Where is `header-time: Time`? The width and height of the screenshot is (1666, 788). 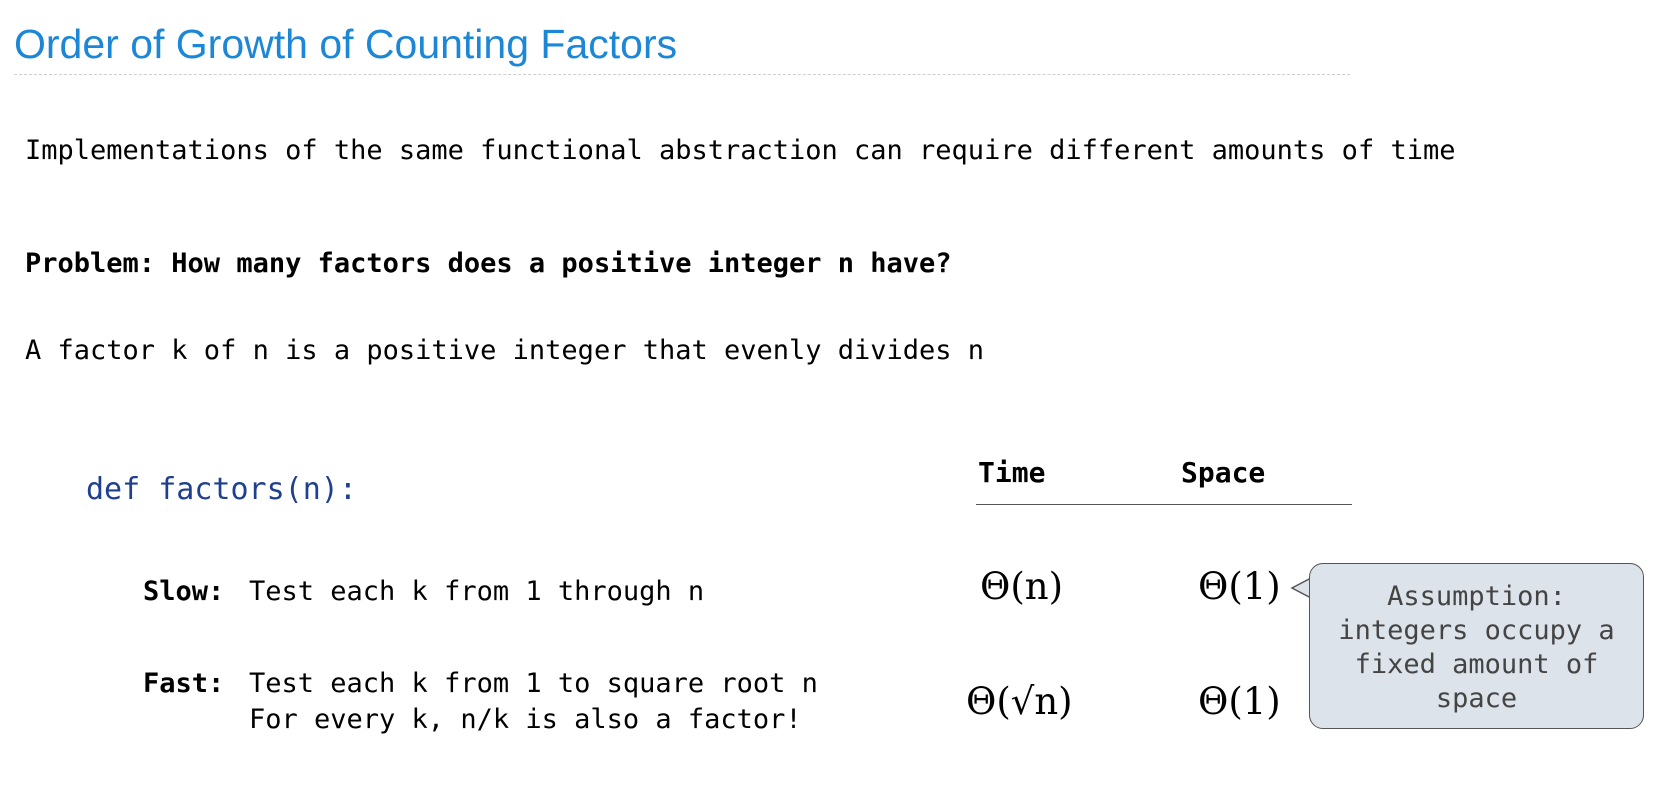 header-time: Time is located at coordinates (1012, 472).